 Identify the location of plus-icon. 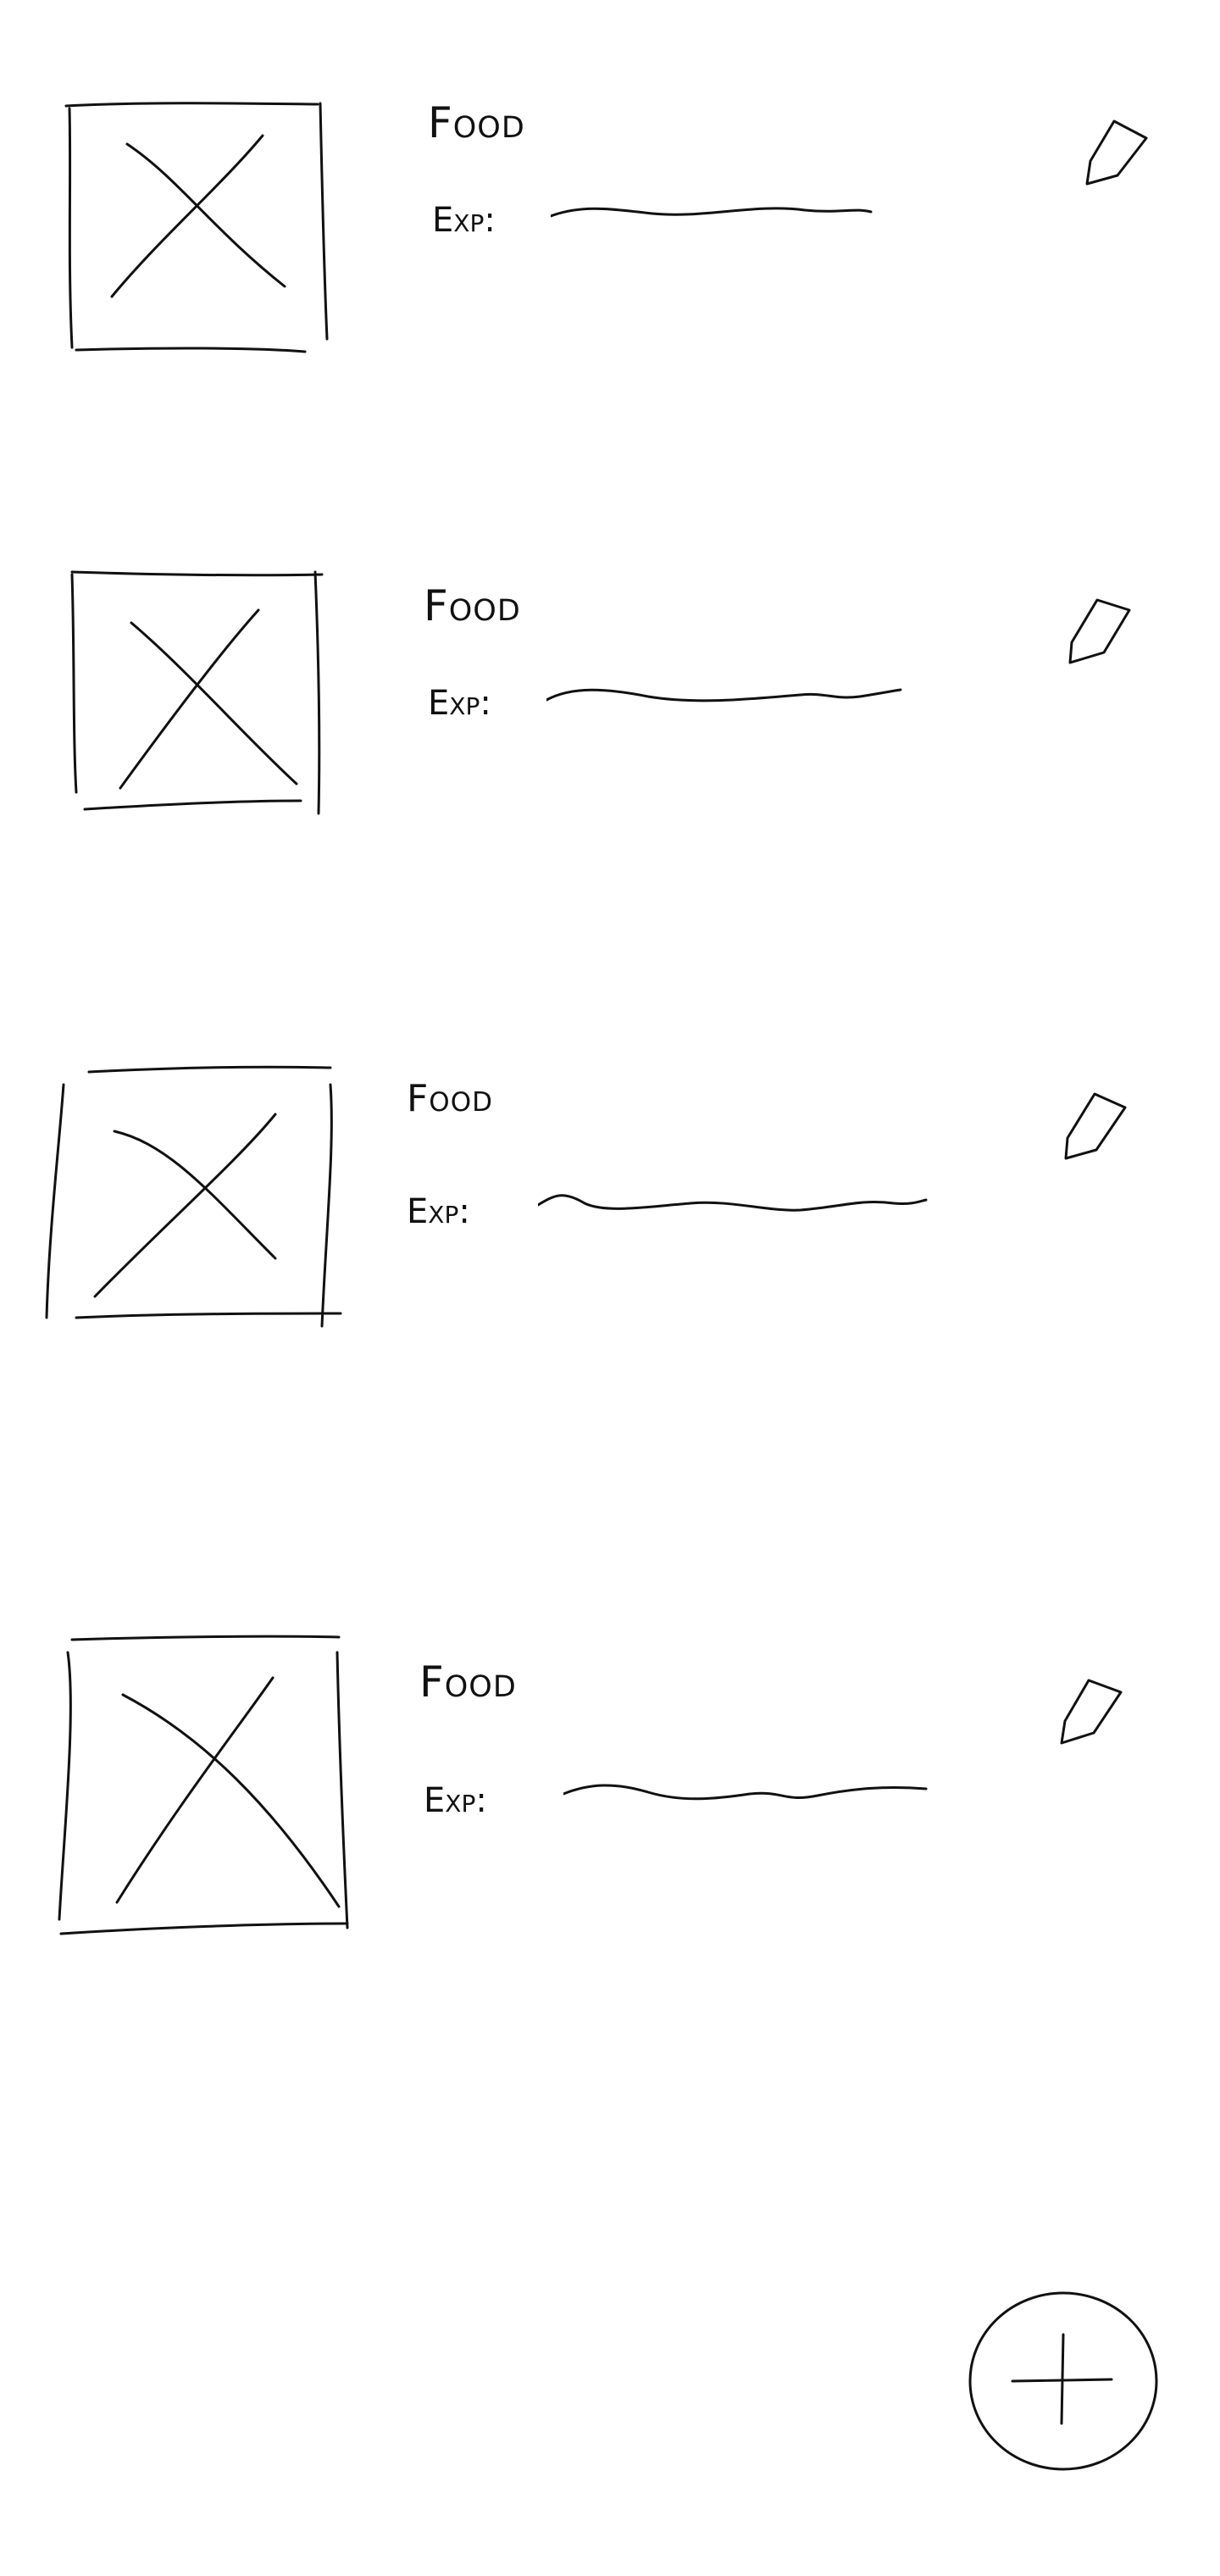
(1063, 2381).